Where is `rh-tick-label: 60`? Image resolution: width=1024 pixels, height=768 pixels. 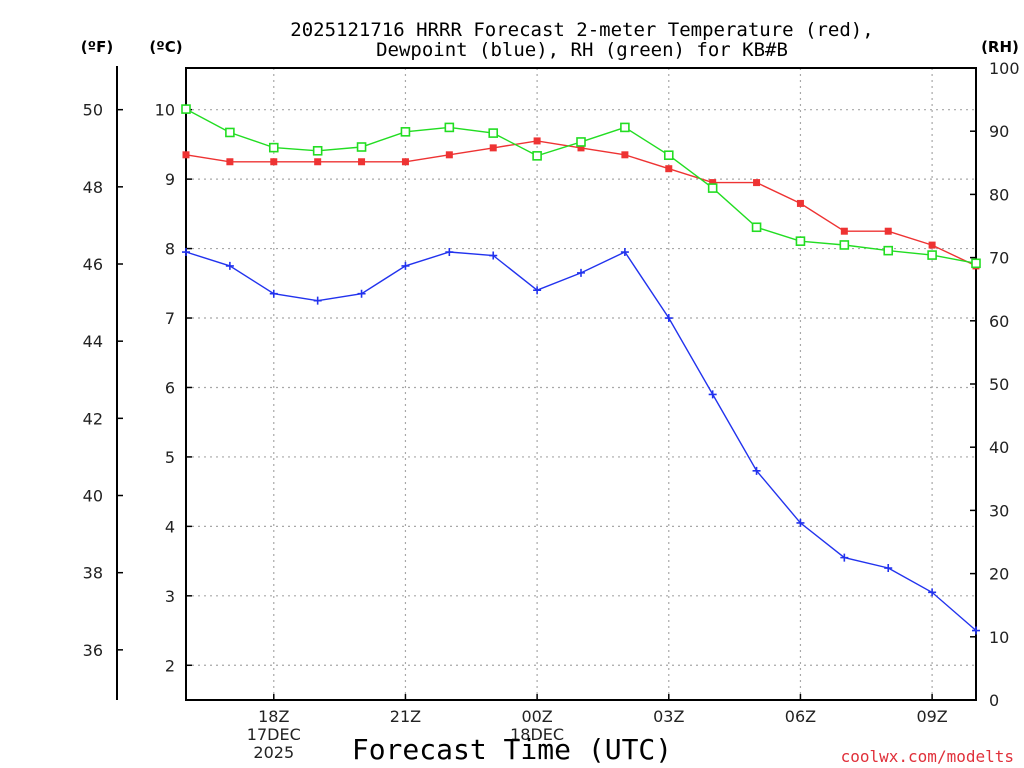
rh-tick-label: 60 is located at coordinates (999, 321).